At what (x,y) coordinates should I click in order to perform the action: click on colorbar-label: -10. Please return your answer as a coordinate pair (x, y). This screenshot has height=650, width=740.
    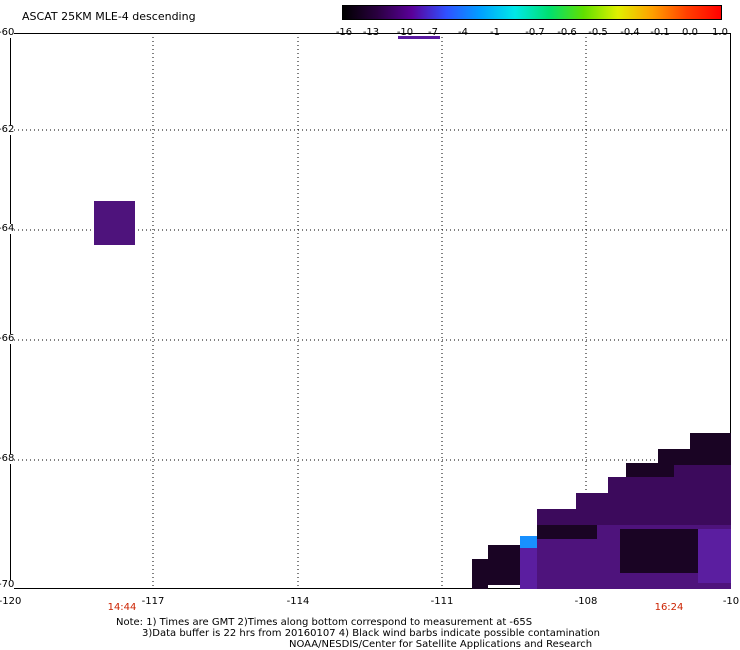
    Looking at the image, I should click on (405, 32).